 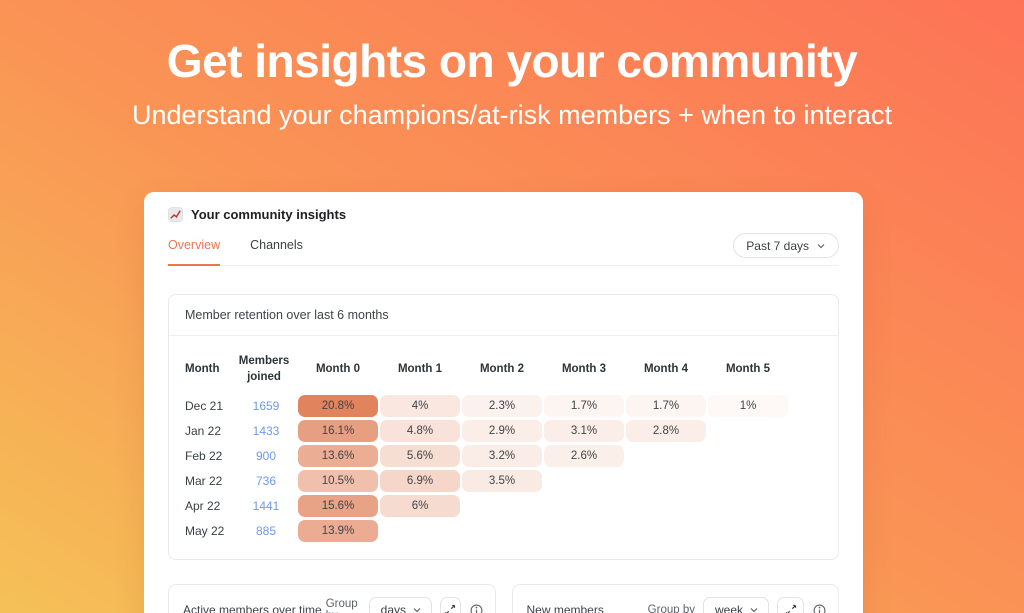 What do you see at coordinates (338, 455) in the screenshot?
I see `retention-cell: 13.6%` at bounding box center [338, 455].